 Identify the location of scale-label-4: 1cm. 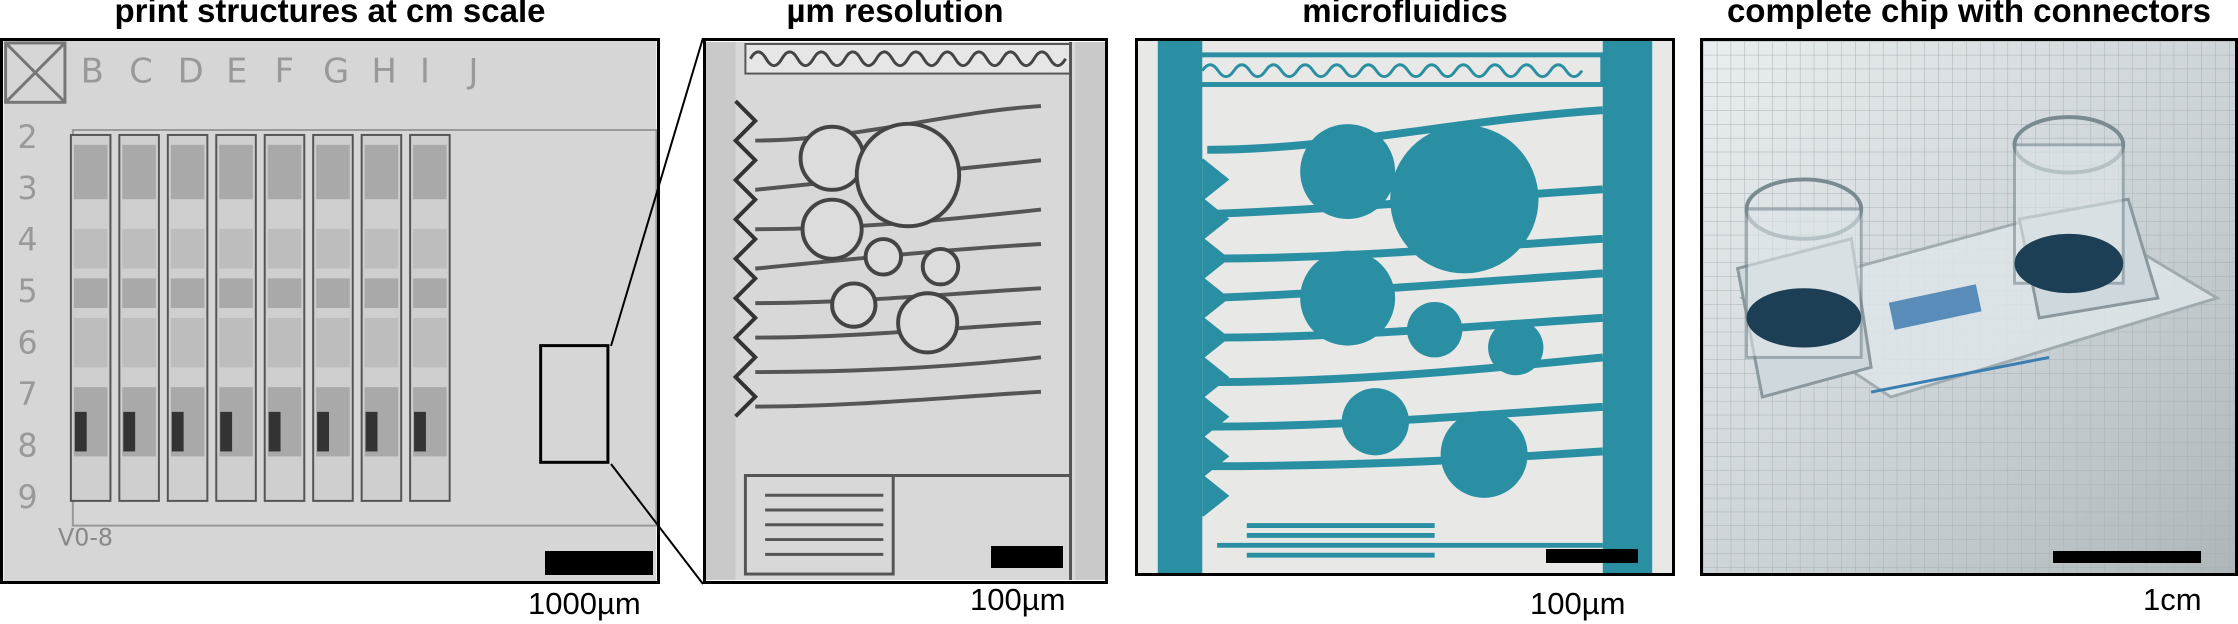
(2172, 599).